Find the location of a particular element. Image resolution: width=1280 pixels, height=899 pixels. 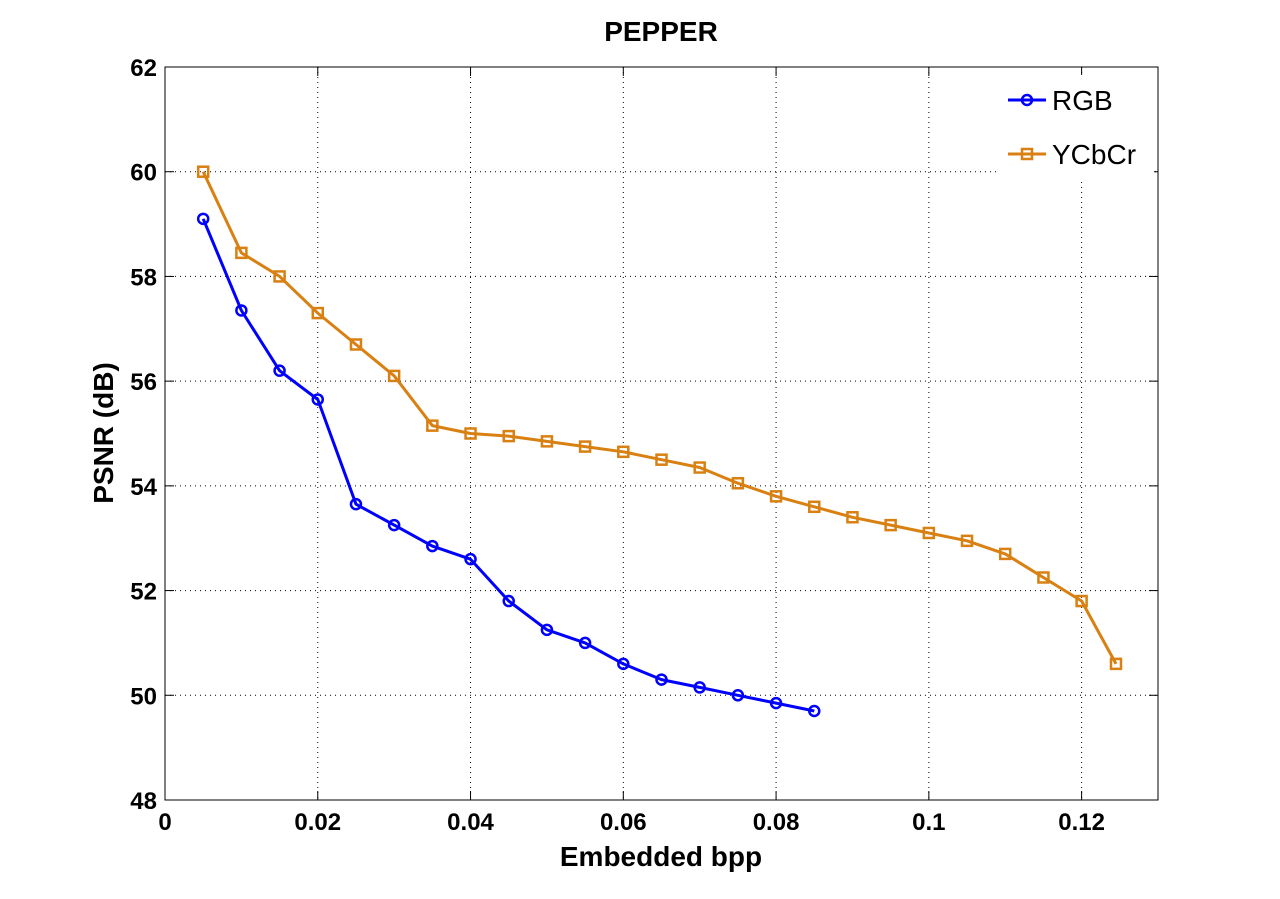

legend-item-rgb: RGB is located at coordinates (1060, 100).